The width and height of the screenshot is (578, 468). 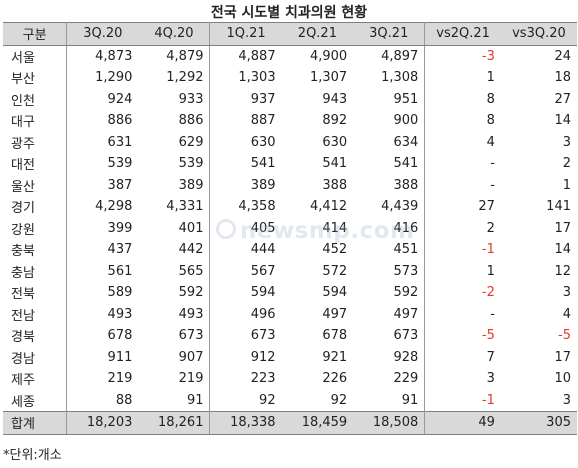 What do you see at coordinates (389, 56) in the screenshot?
I see `value-cell: 4,897` at bounding box center [389, 56].